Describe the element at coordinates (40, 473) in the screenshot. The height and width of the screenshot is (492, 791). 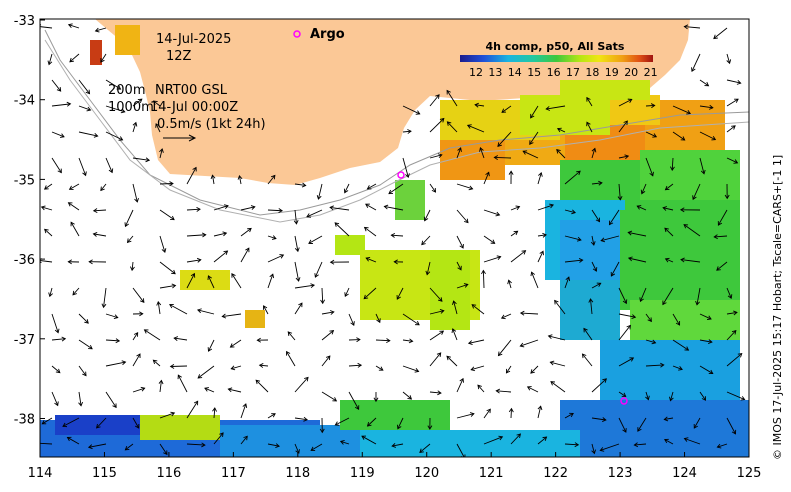
I see `lon-tick-label: 114` at that location.